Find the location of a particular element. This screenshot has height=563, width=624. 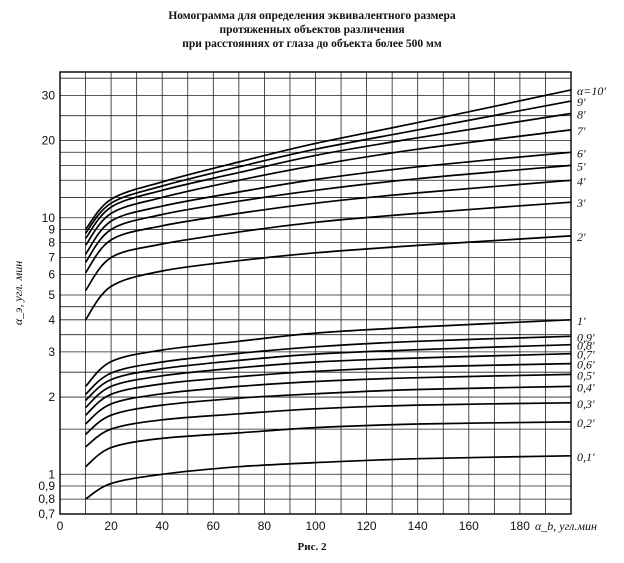

figure-caption: Рис. 2 is located at coordinates (312, 547).